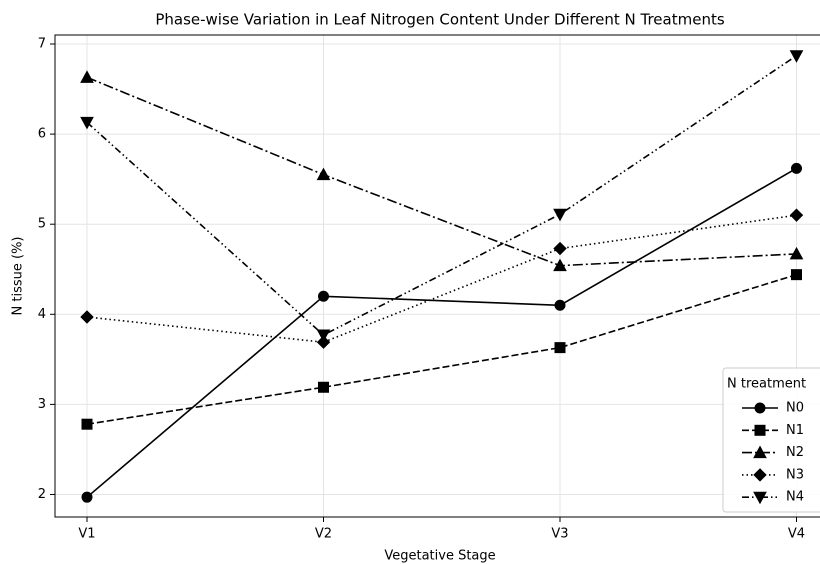  Describe the element at coordinates (766, 384) in the screenshot. I see `legend-title: N treatment` at that location.